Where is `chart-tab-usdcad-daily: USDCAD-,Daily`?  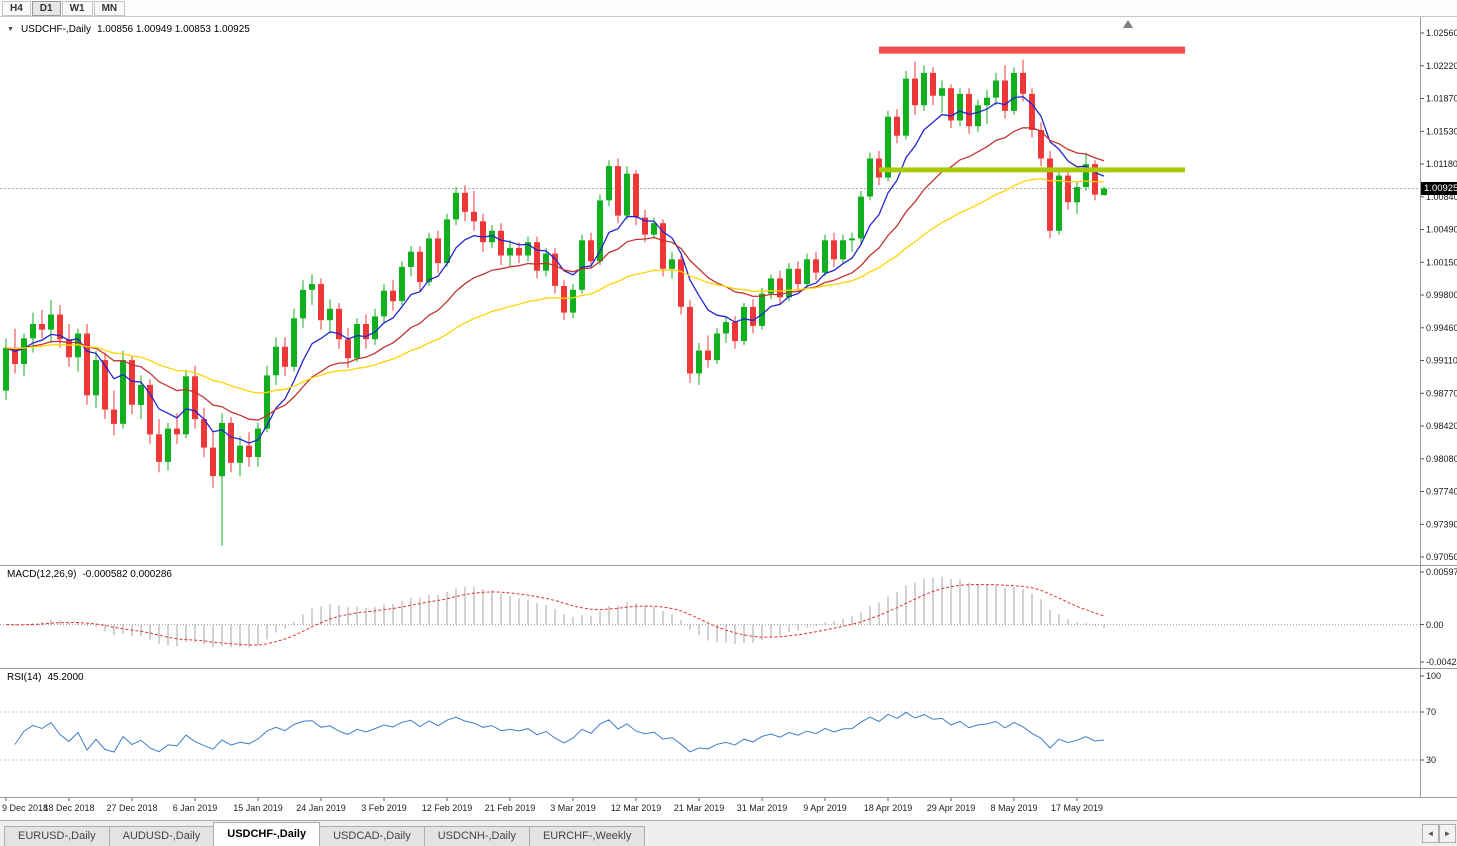
chart-tab-usdcad-daily: USDCAD-,Daily is located at coordinates (372, 836).